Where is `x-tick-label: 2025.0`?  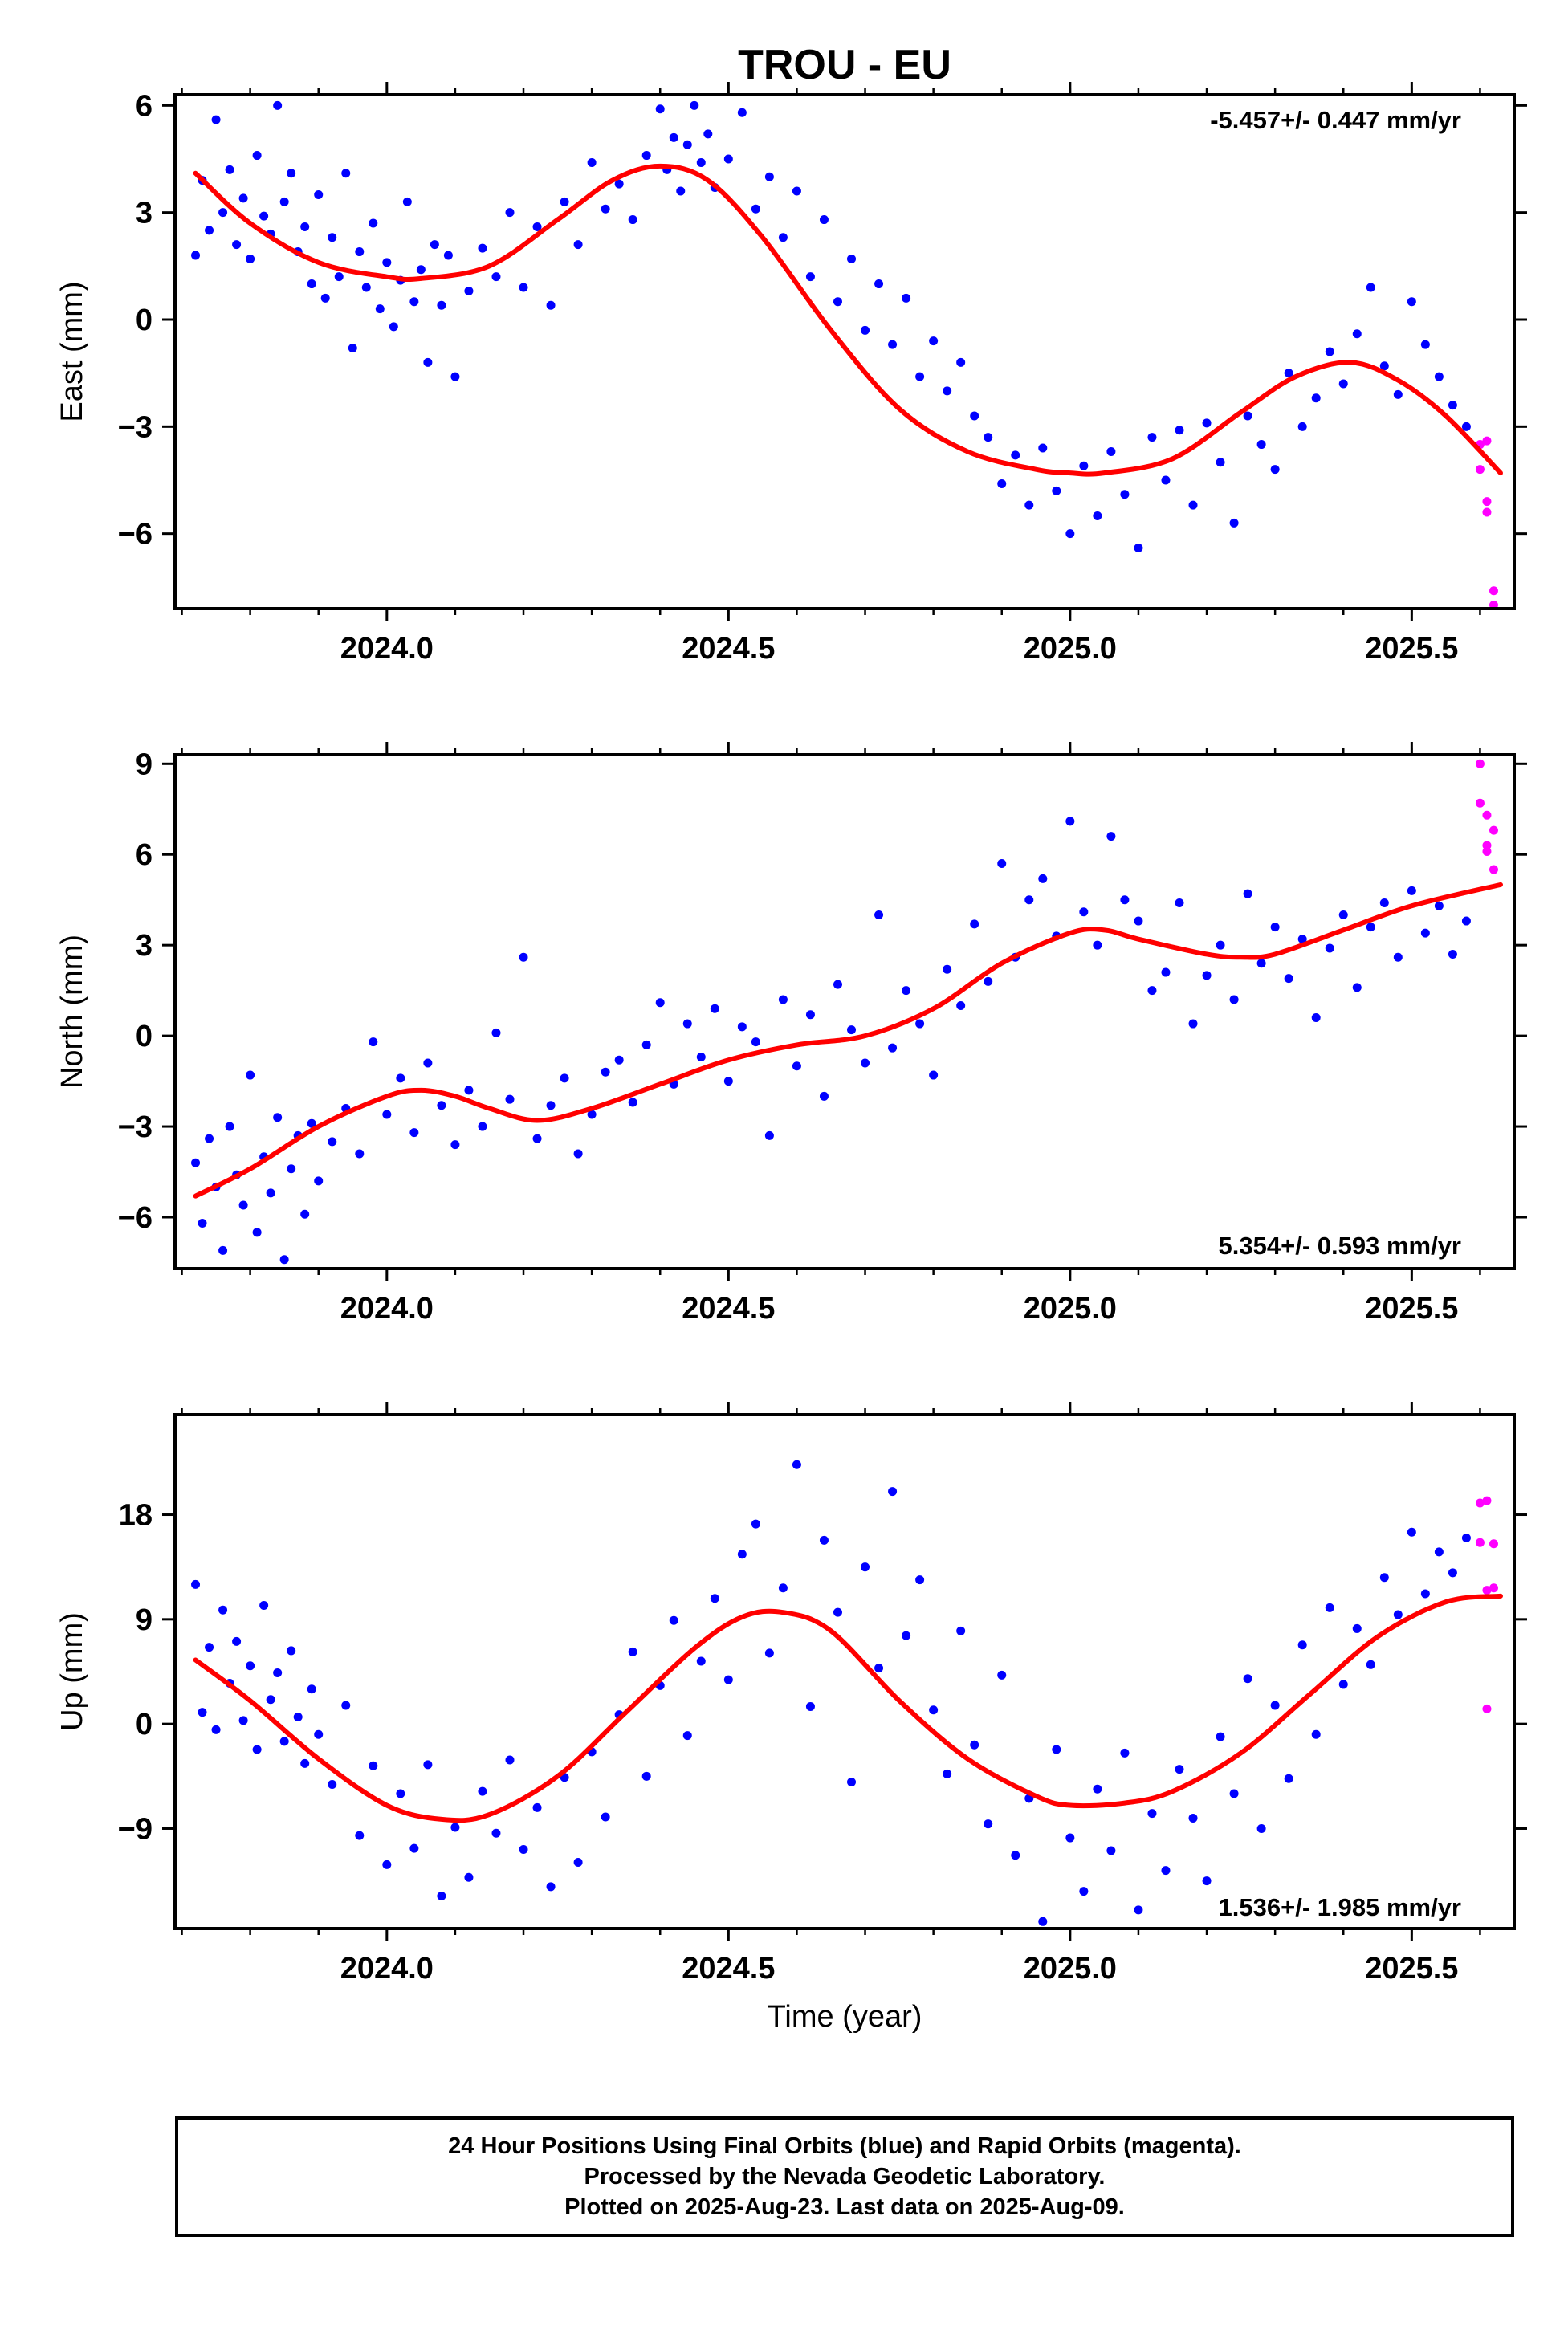 x-tick-label: 2025.0 is located at coordinates (1070, 1969).